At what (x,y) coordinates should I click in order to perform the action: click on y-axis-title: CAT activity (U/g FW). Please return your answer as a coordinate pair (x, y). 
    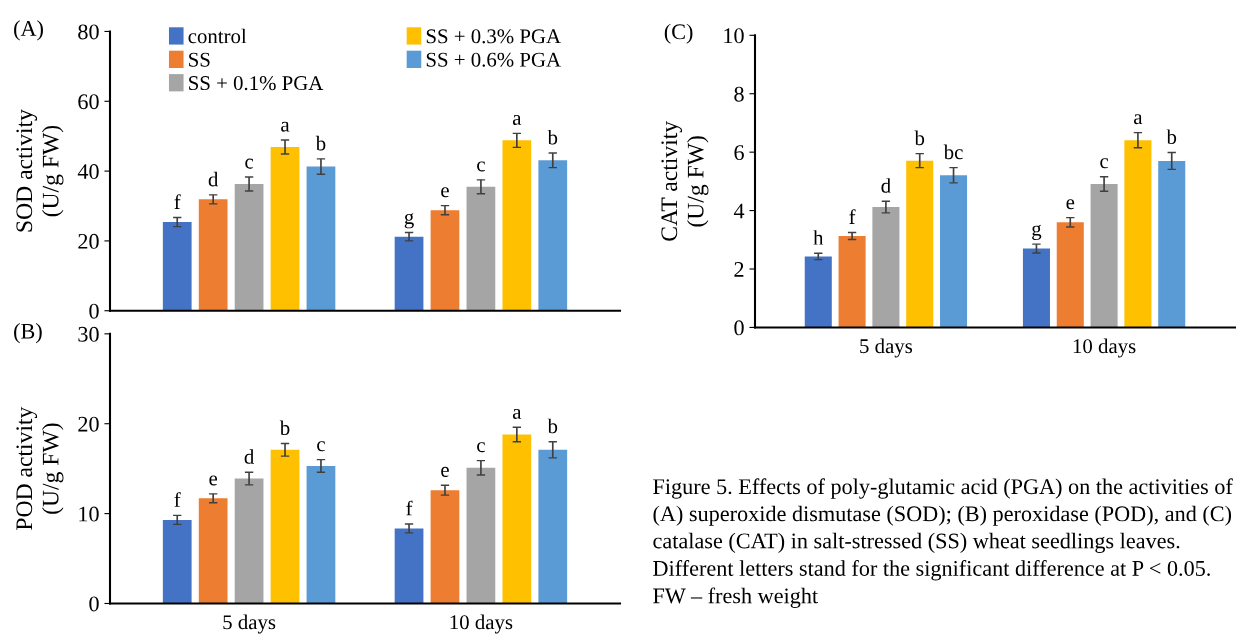
    Looking at the image, I should click on (685, 181).